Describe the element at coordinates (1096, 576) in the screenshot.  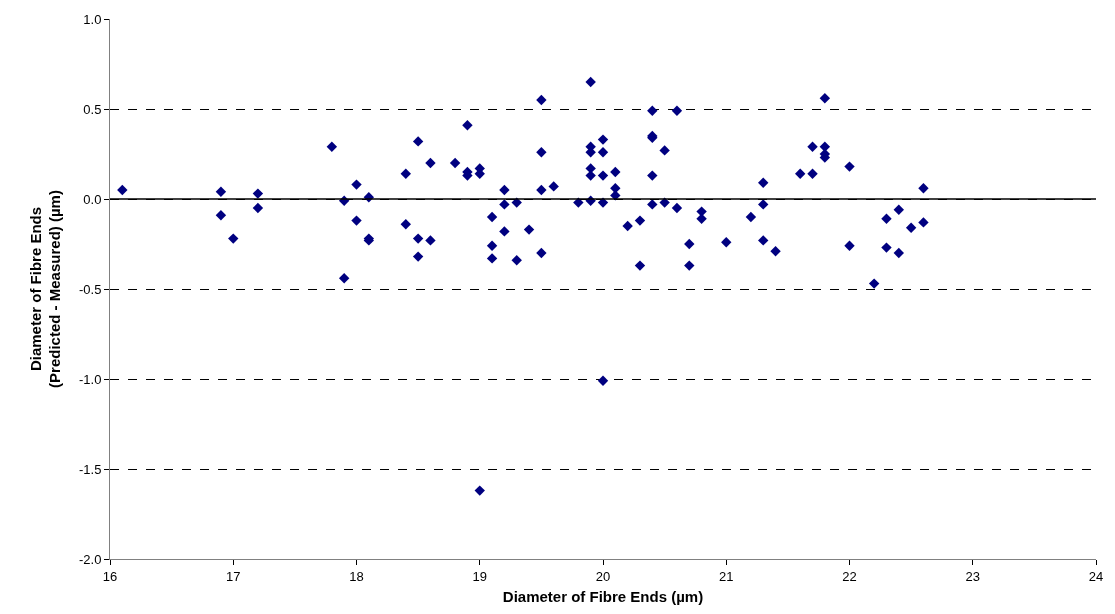
I see `x-tick-label: 24` at that location.